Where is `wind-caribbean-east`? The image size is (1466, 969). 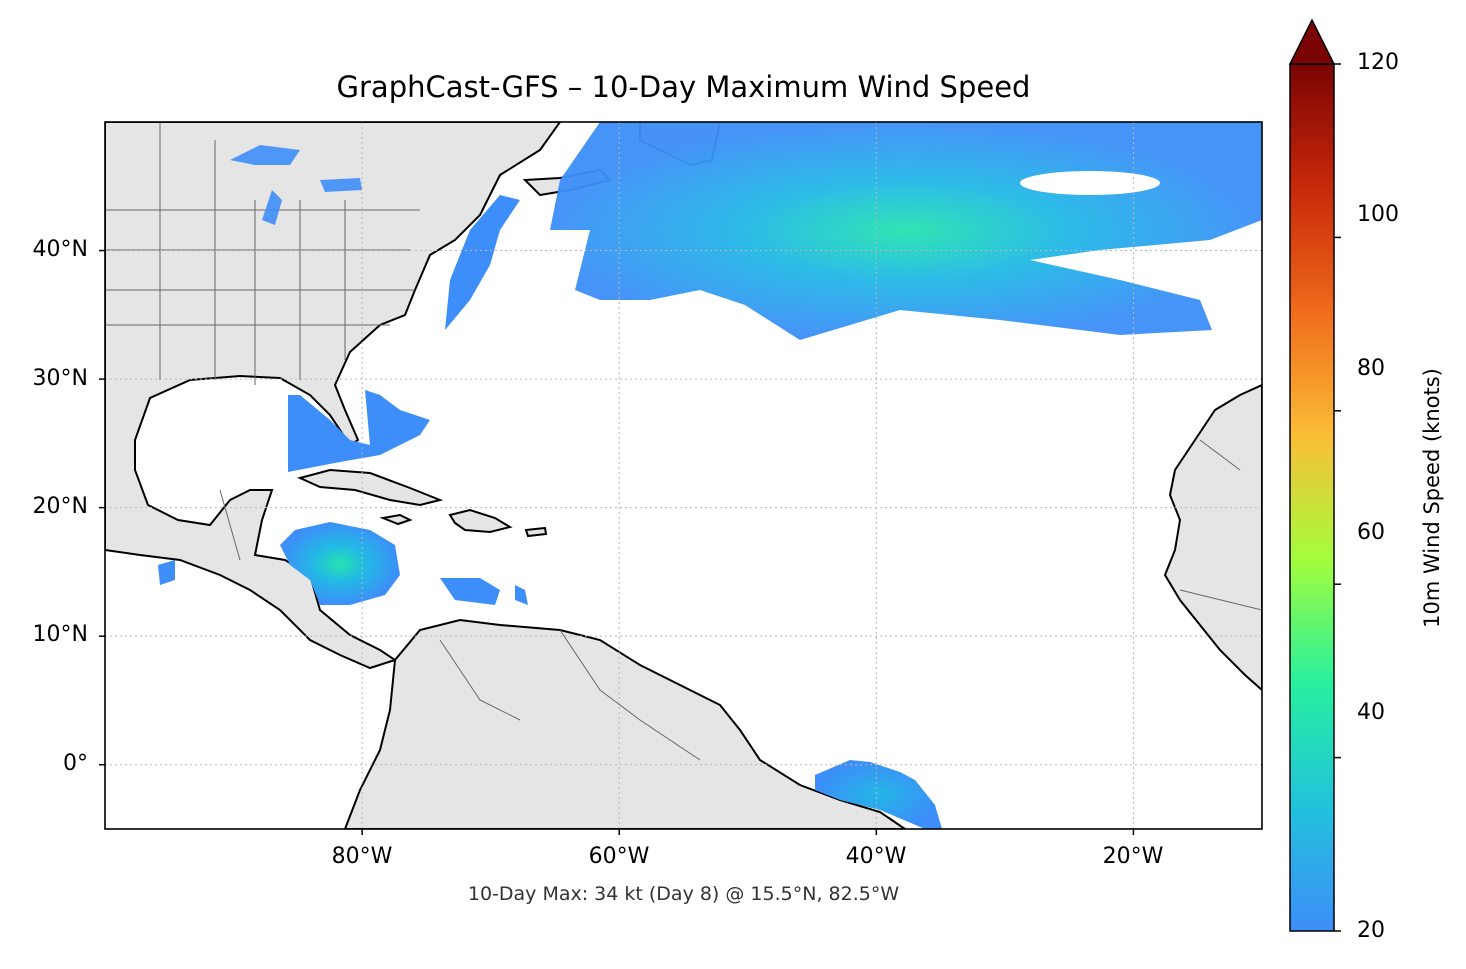
wind-caribbean-east is located at coordinates (484, 591).